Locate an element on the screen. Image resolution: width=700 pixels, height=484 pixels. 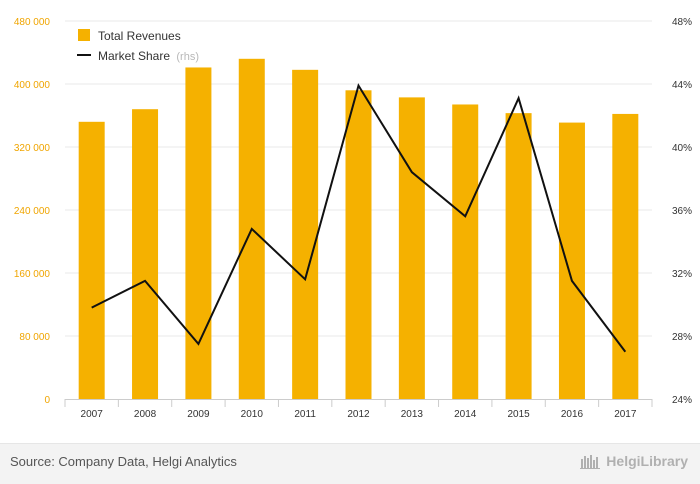
x-tick-label: 2016 is located at coordinates (572, 414).